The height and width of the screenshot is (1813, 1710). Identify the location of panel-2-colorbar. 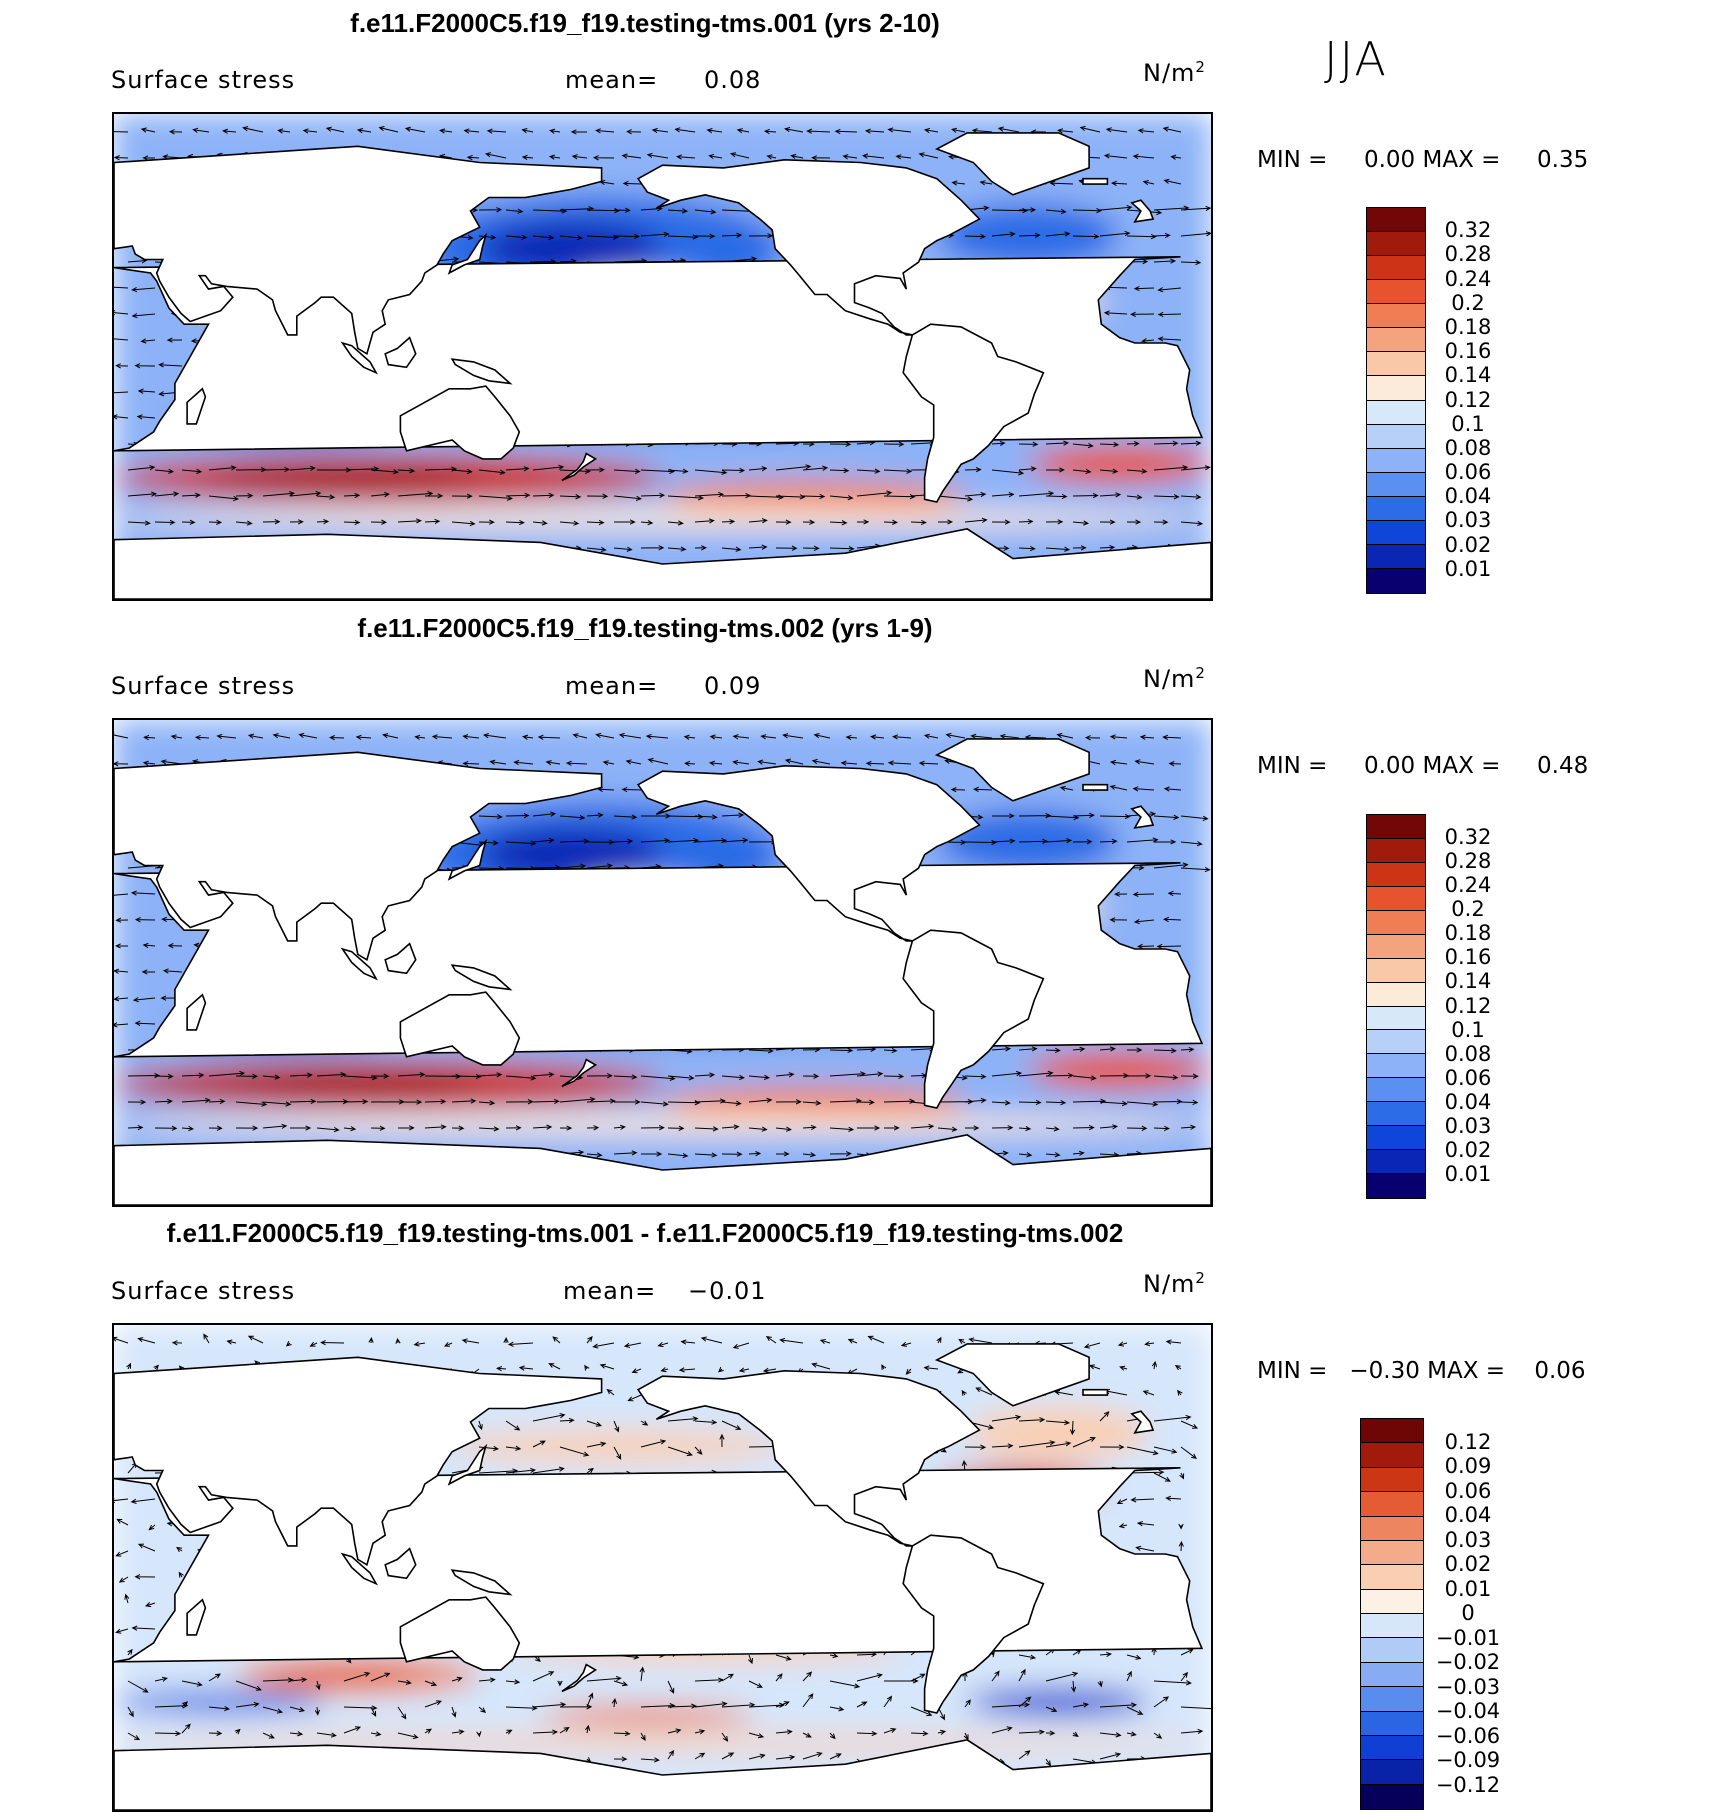
(1396, 1006).